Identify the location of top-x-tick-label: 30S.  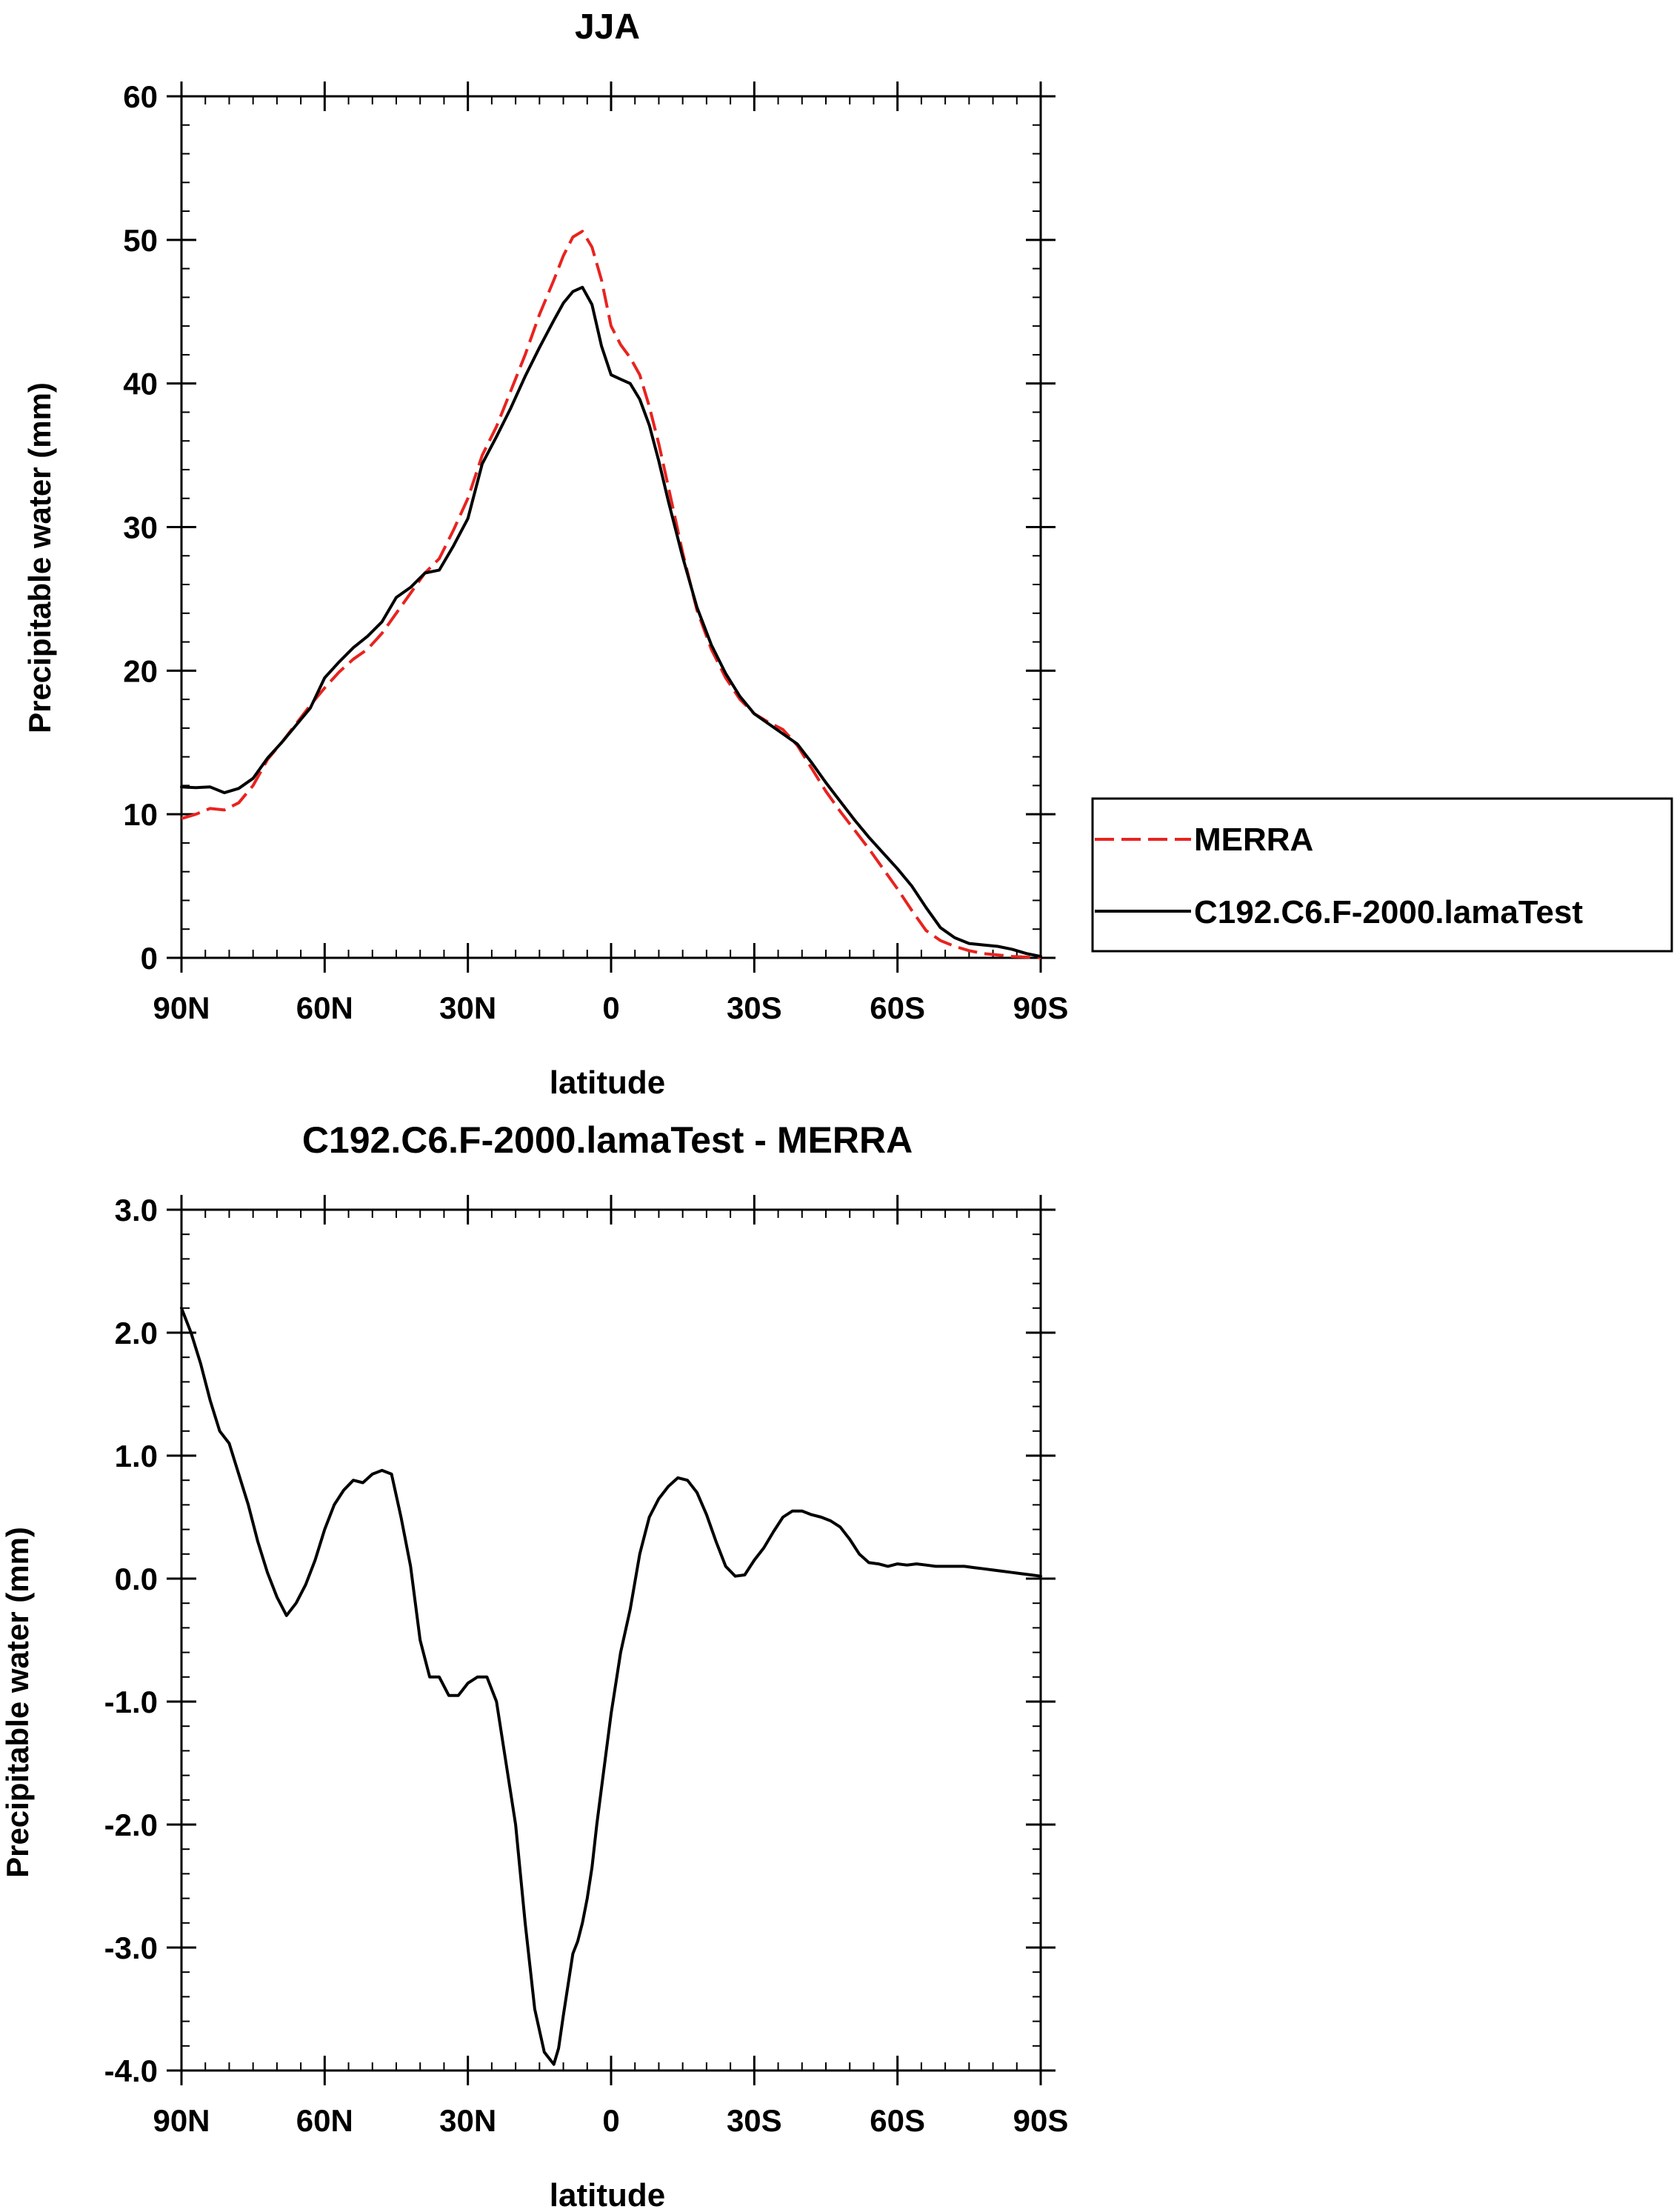
(754, 1007).